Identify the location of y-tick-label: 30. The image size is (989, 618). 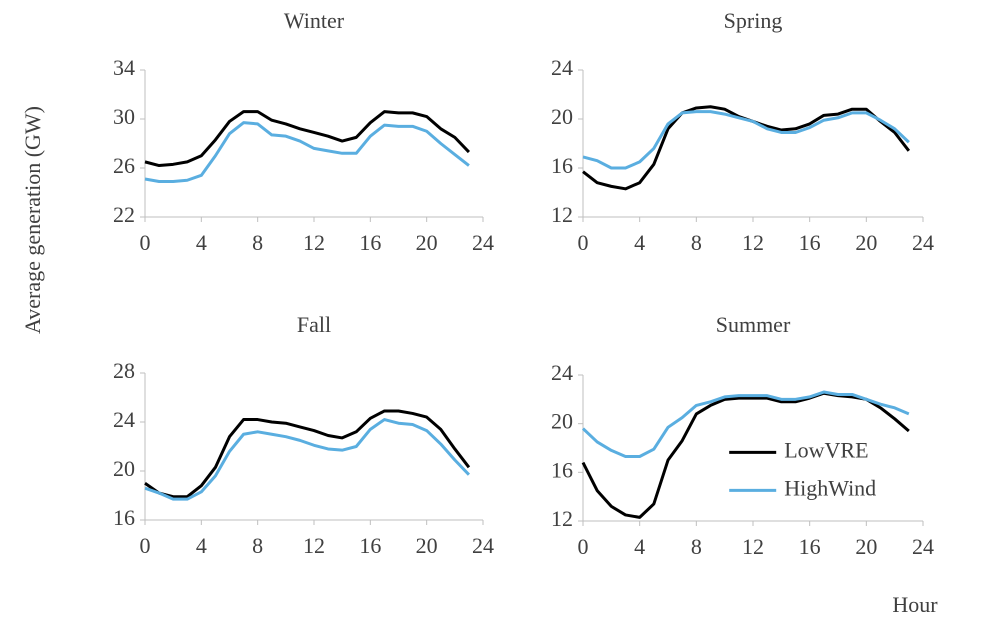
(124, 116).